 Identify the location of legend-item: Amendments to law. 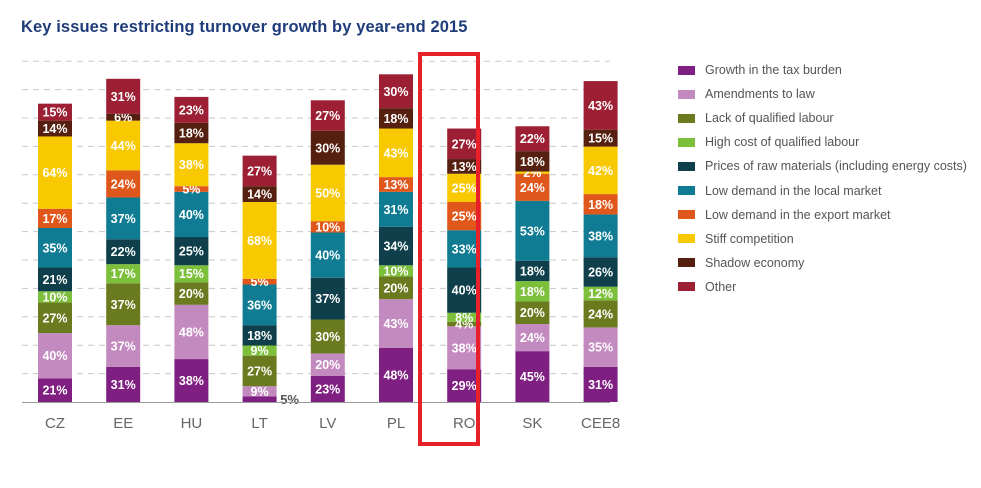
(822, 94).